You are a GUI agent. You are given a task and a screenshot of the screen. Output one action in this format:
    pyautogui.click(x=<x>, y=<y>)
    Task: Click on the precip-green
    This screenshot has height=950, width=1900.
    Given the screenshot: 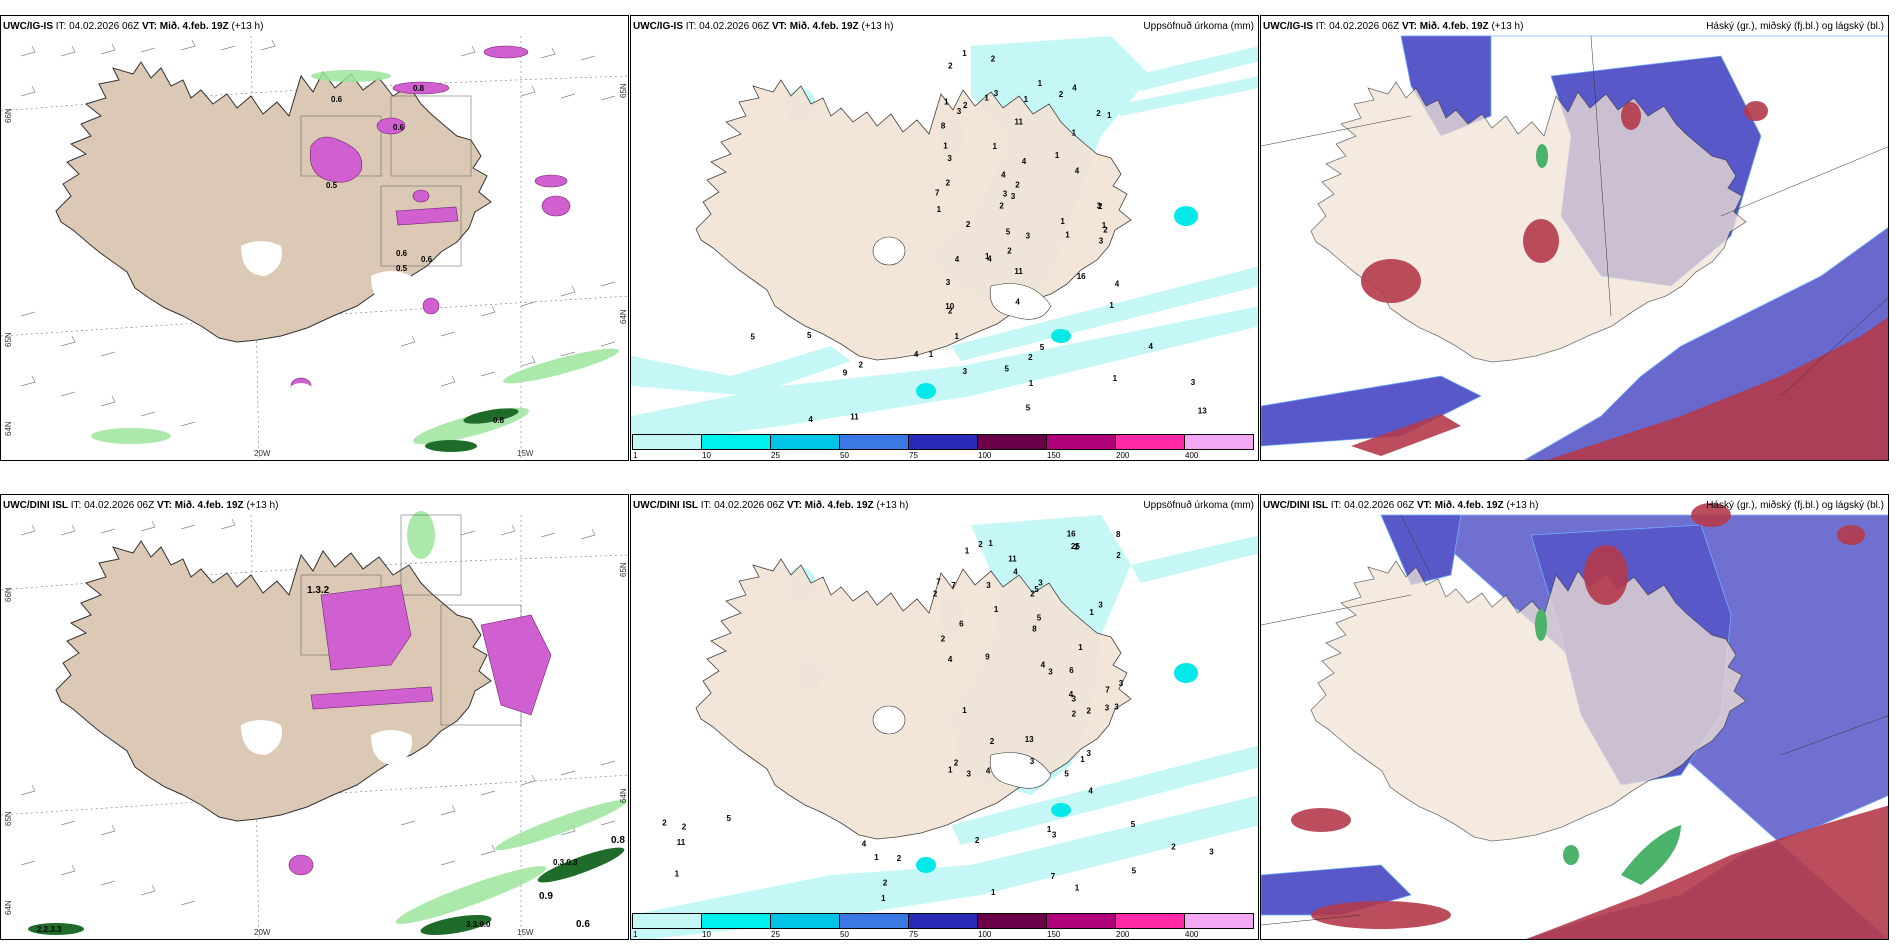 What is the action you would take?
    pyautogui.click(x=355, y=257)
    